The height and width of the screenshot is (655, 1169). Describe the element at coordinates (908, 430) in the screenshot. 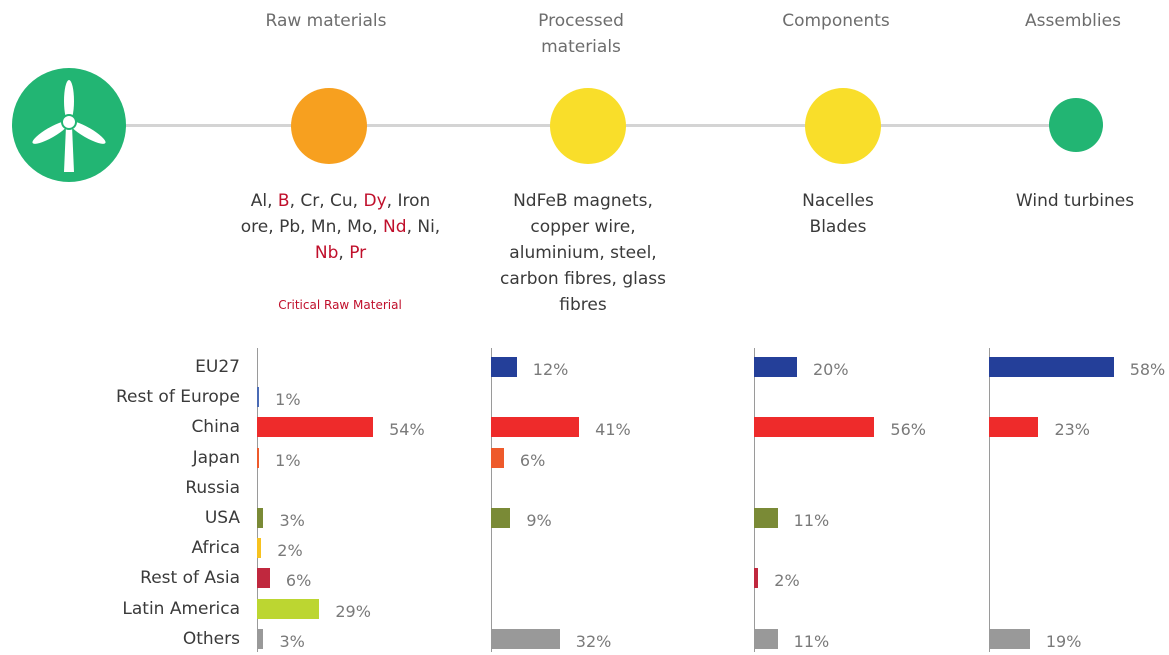

I see `data-label: 56%` at that location.